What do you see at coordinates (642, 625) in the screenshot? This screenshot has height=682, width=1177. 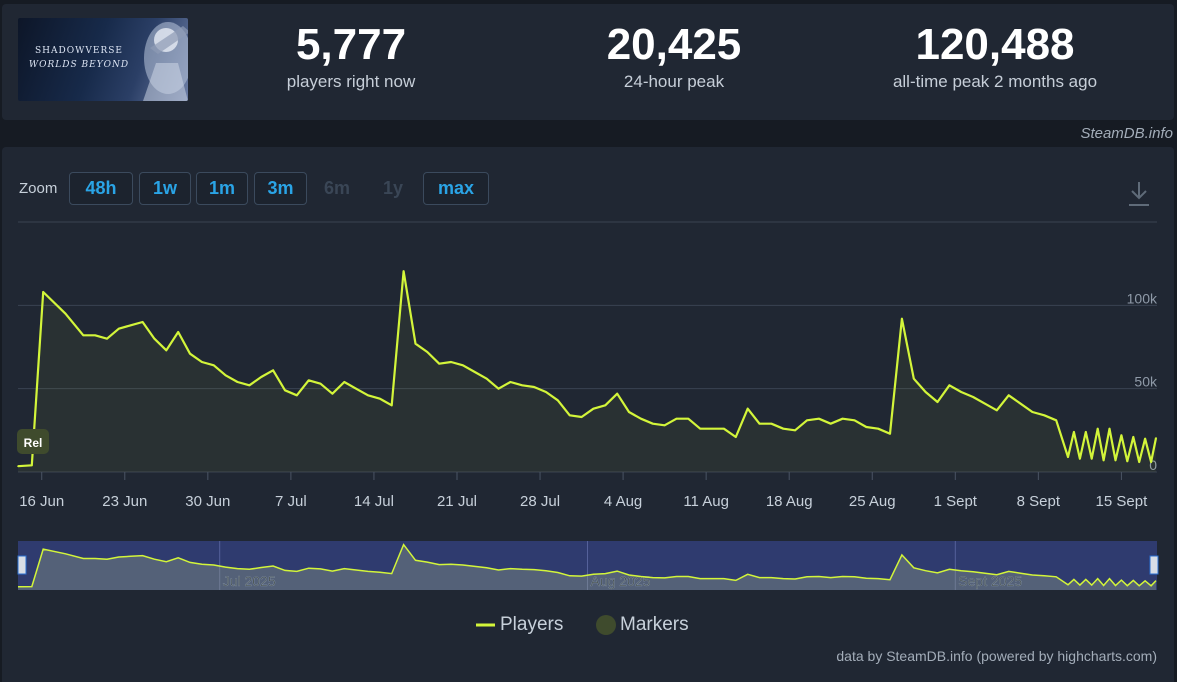 I see `legend-item-markers: Markers` at bounding box center [642, 625].